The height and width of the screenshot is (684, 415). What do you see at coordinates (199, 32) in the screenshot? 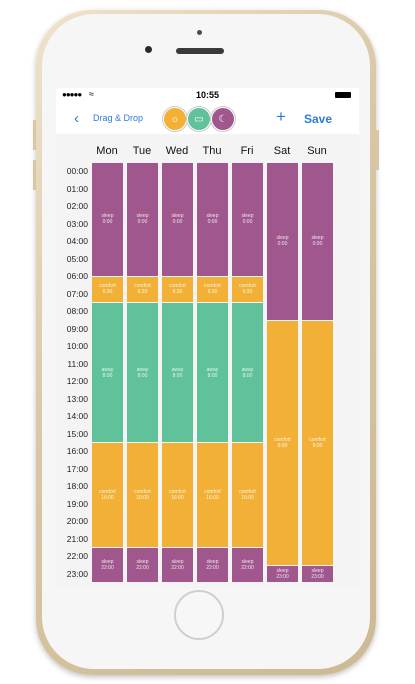
I see `proximity-sensor` at bounding box center [199, 32].